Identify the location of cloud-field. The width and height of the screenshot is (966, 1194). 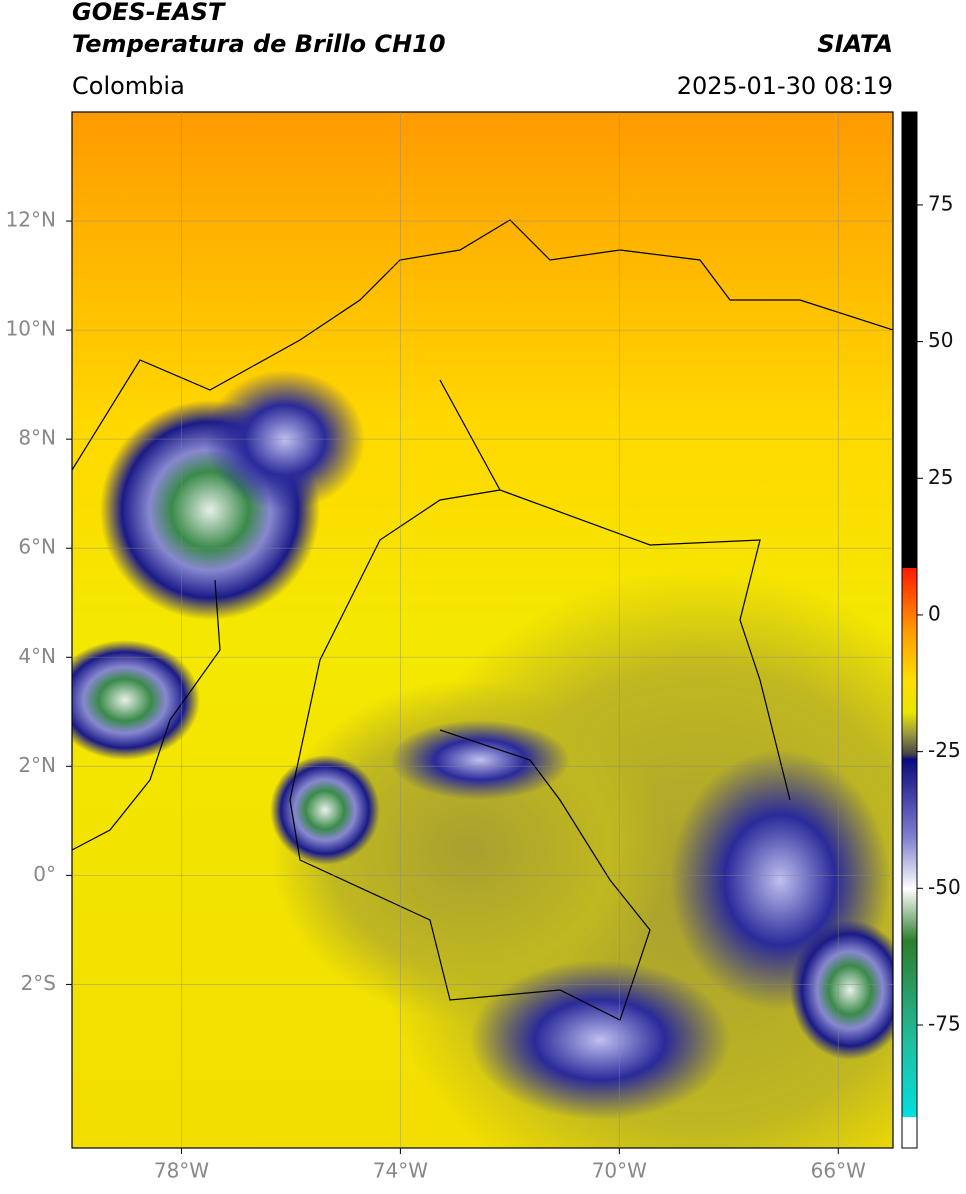
(470, 850).